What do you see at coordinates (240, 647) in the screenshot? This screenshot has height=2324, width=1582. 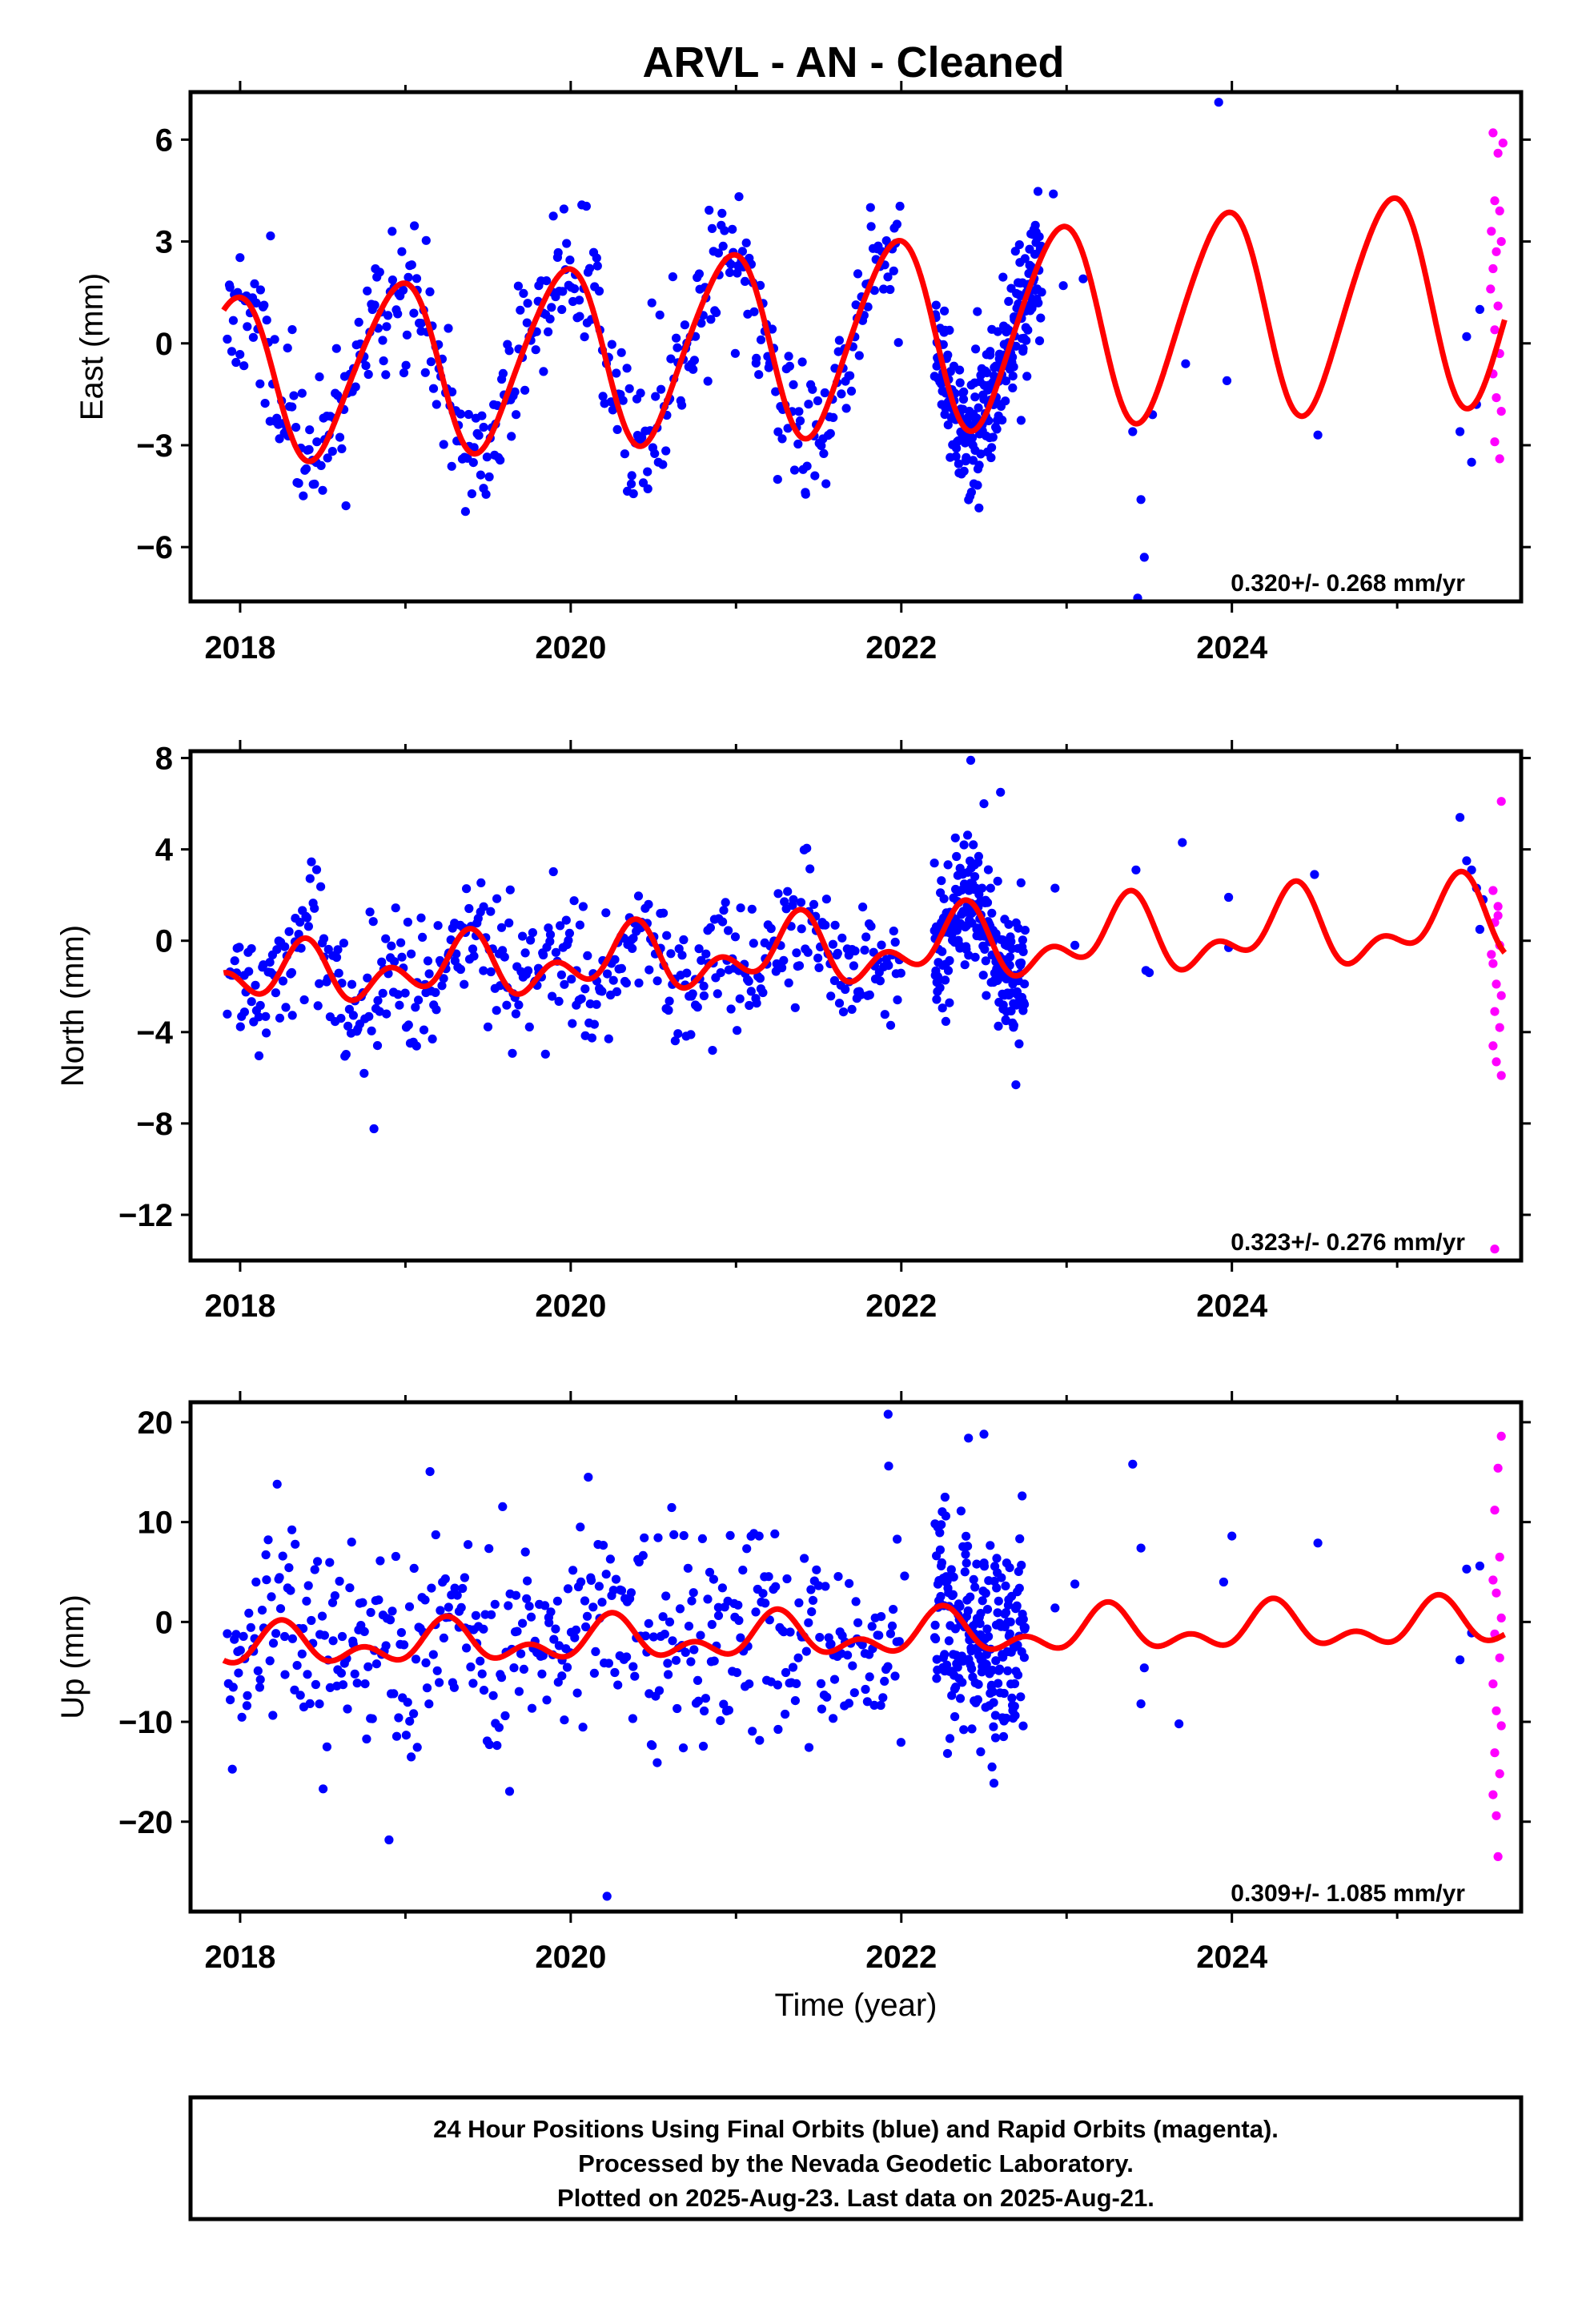 I see `x-tick-label: 2018` at bounding box center [240, 647].